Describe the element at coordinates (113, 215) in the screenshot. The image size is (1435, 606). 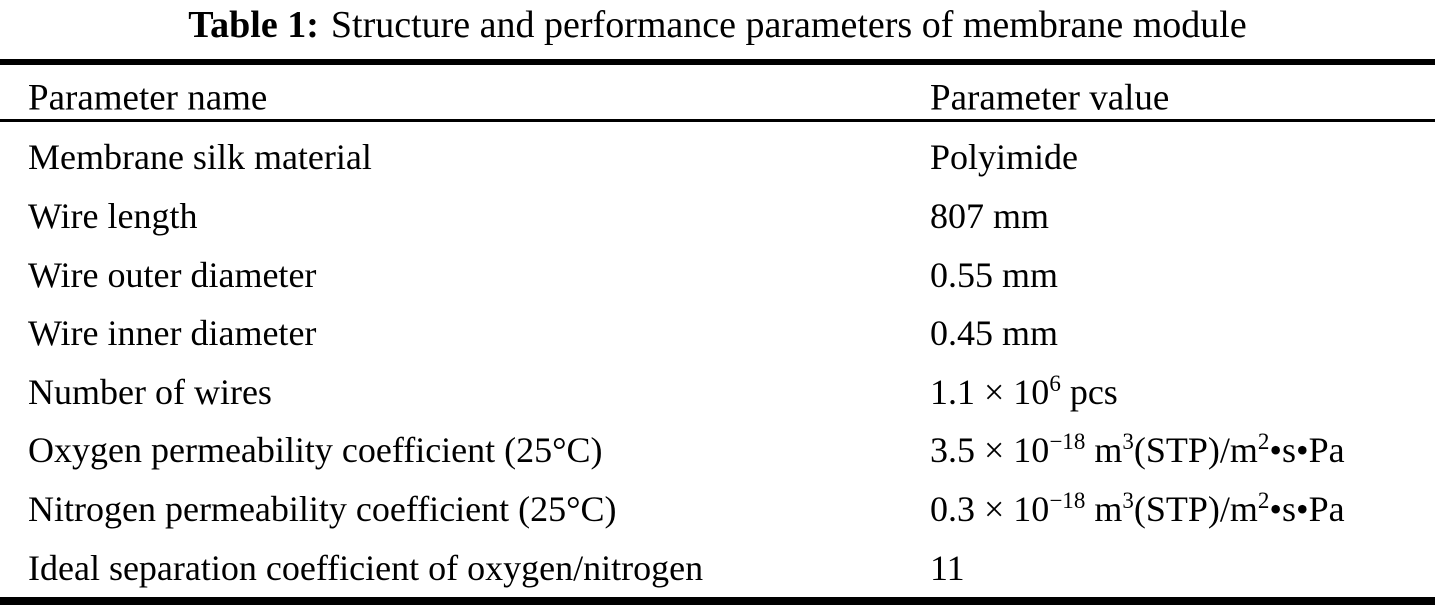
I see `row-name: Wire length` at that location.